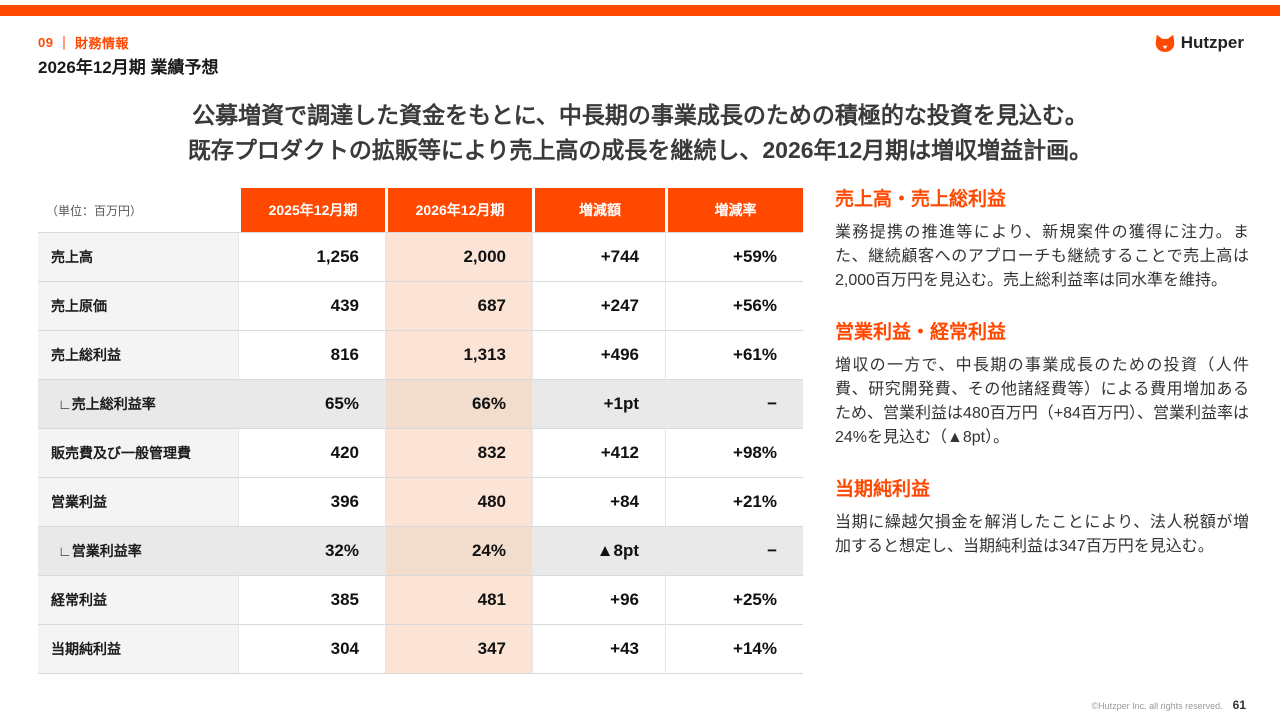 The width and height of the screenshot is (1280, 720). I want to click on cell-ord-2026: 481, so click(458, 599).